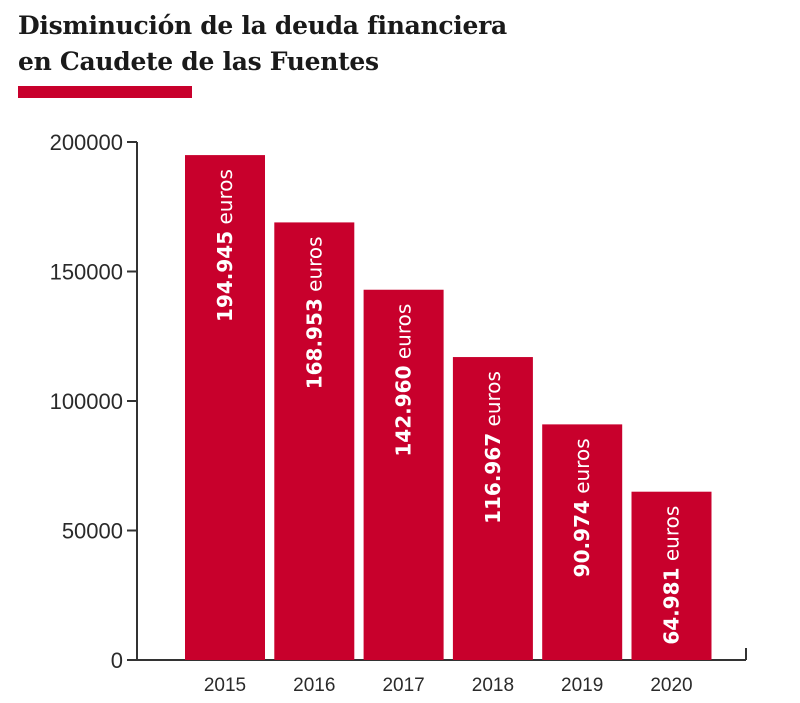 This screenshot has width=800, height=703. Describe the element at coordinates (672, 605) in the screenshot. I see `bar-value-number: 64.981` at that location.